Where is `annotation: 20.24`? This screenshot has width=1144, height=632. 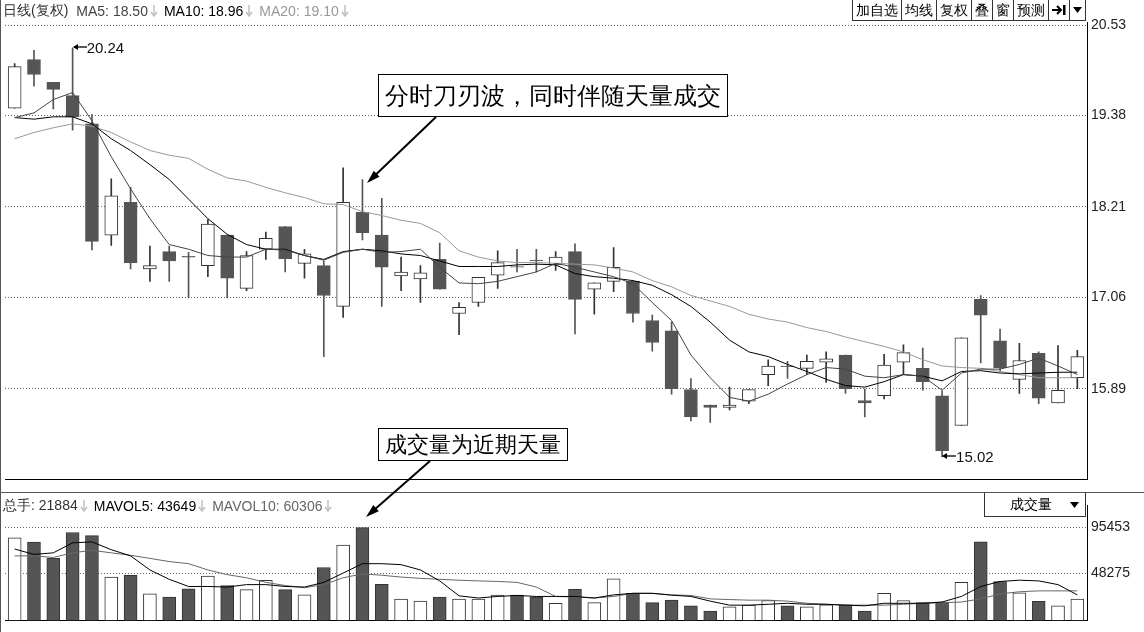 annotation: 20.24 is located at coordinates (105, 47).